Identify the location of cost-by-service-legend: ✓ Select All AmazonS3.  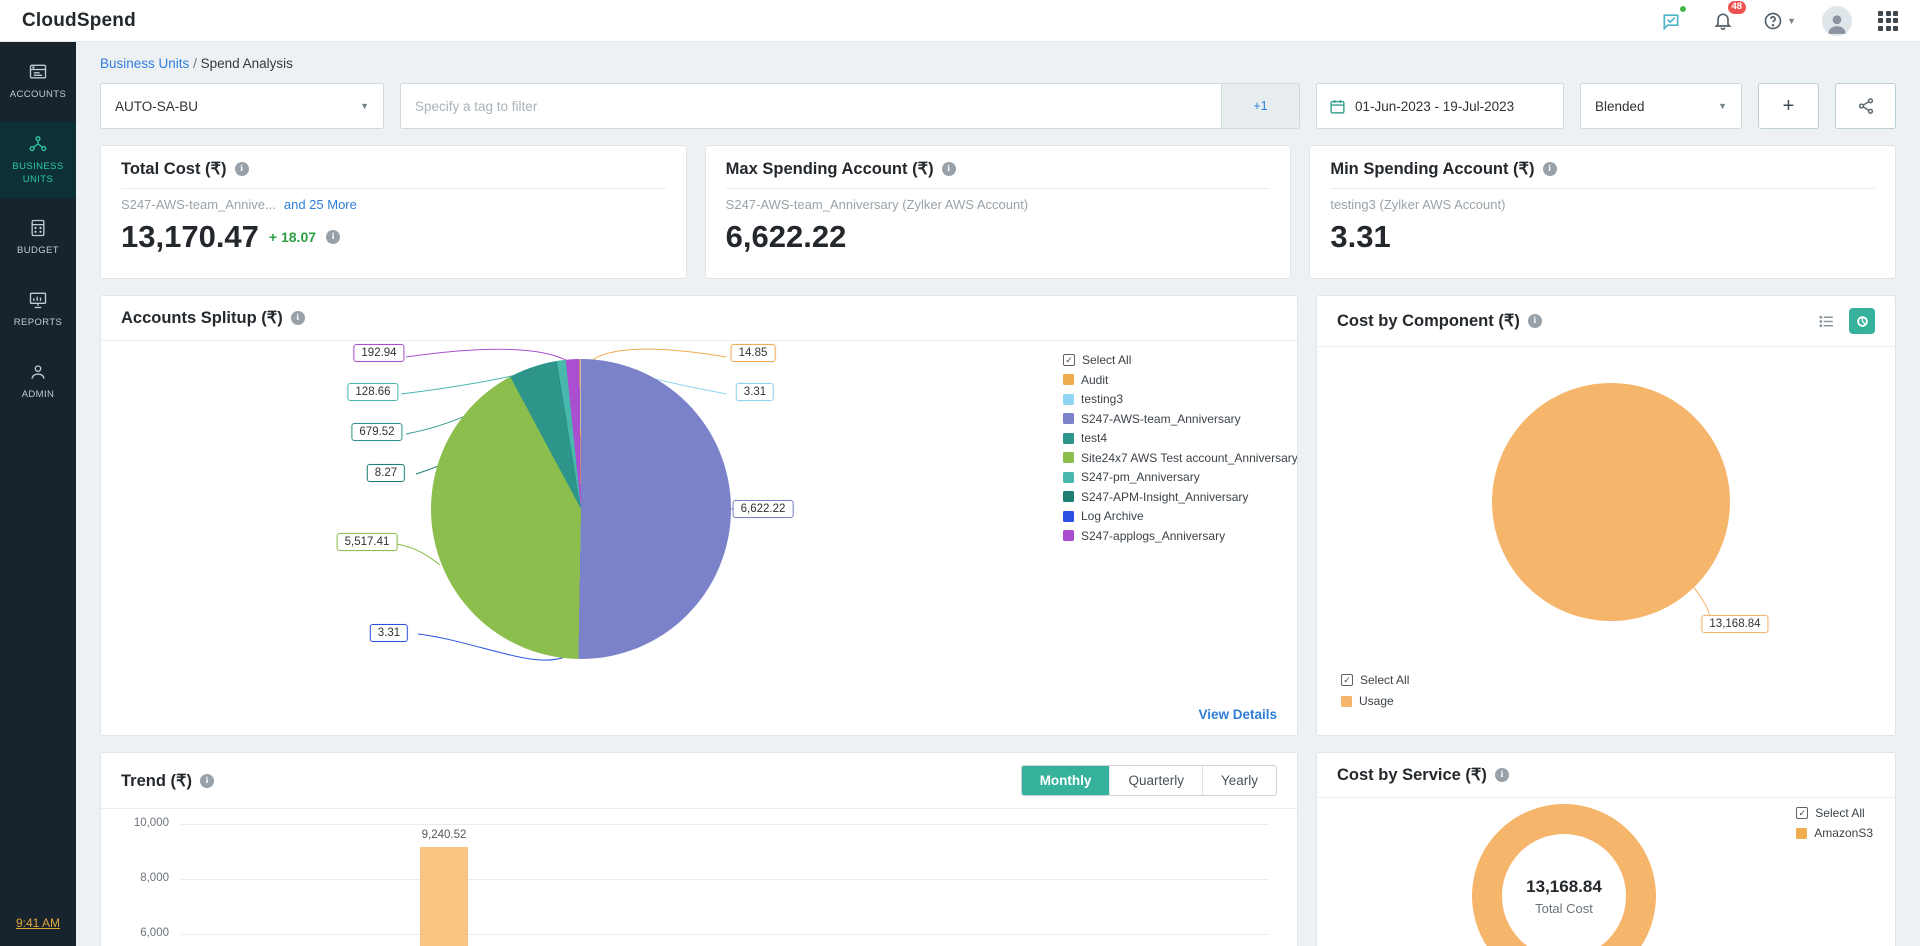
(1834, 823).